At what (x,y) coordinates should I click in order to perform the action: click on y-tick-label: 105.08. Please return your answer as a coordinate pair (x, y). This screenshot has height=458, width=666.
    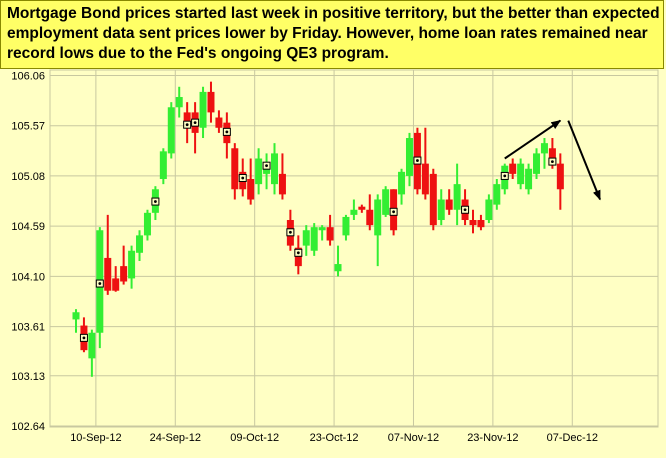
    Looking at the image, I should click on (28, 177).